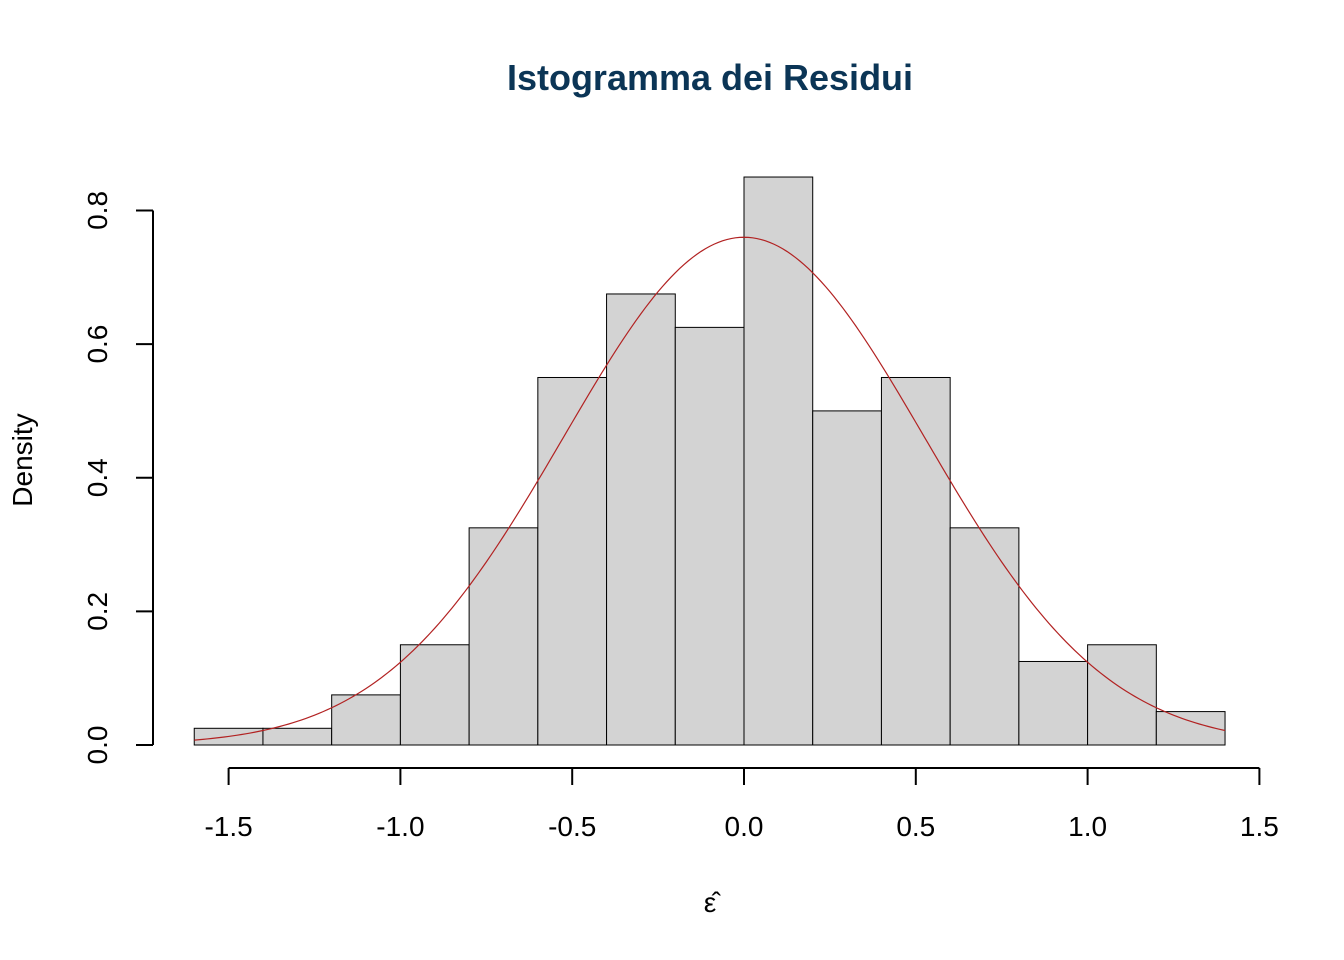  Describe the element at coordinates (572, 826) in the screenshot. I see `x-tick-label: -0.5` at that location.